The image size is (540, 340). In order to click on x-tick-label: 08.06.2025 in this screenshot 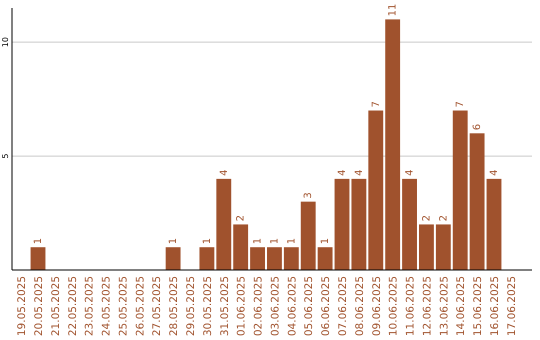, I will do `click(360, 306)`.